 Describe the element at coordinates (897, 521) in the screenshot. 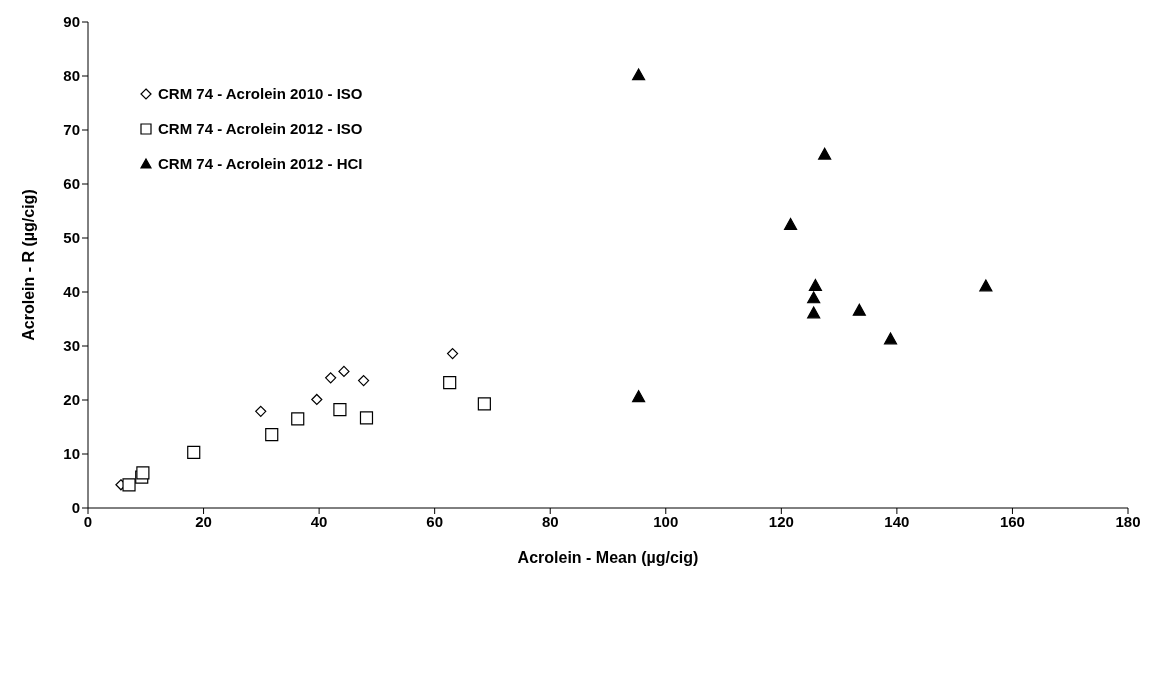

I see `x-tick-label: 140` at that location.